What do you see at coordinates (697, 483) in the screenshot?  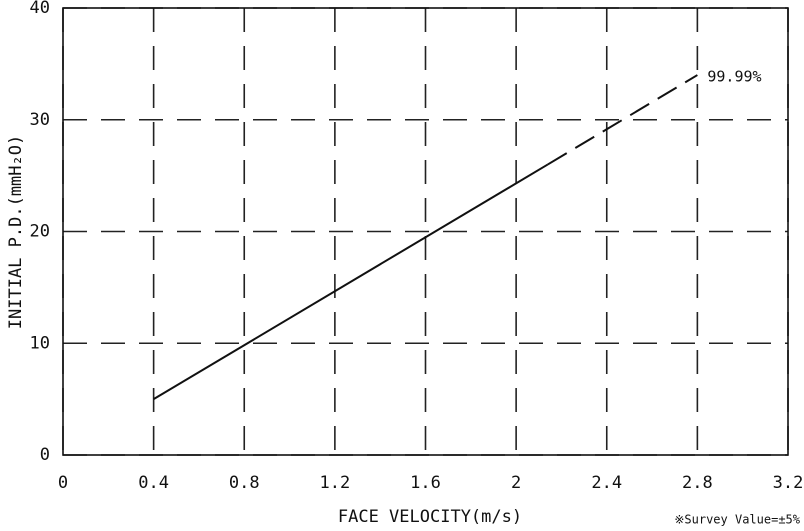 I see `x-tick-label: 2.8` at bounding box center [697, 483].